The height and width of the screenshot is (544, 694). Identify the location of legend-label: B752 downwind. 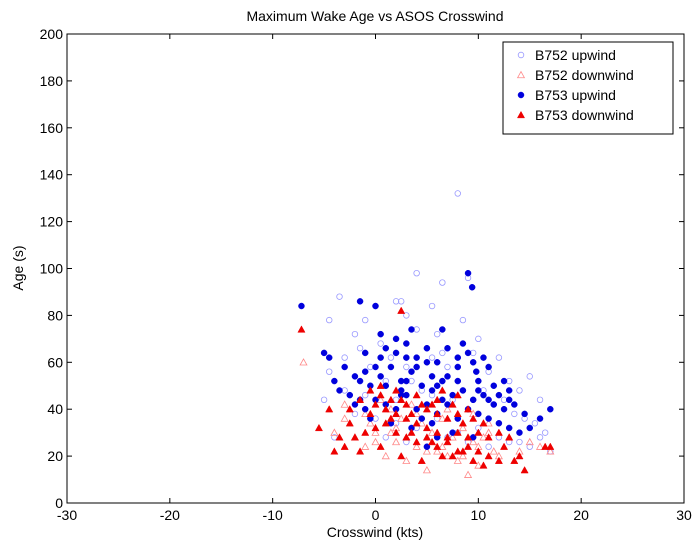
(584, 75).